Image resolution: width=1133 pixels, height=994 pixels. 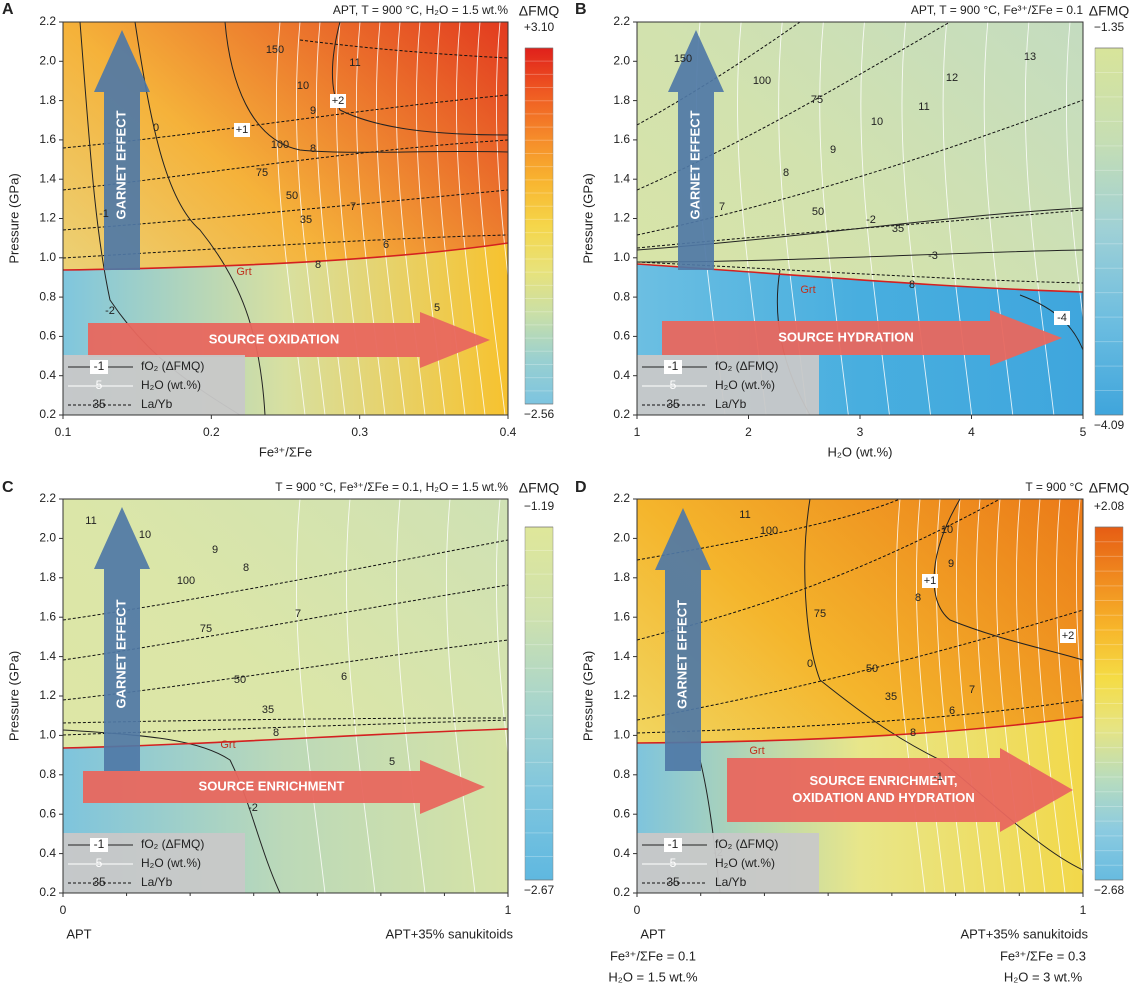 What do you see at coordinates (63, 432) in the screenshot?
I see `x-tick-label: 0.1` at bounding box center [63, 432].